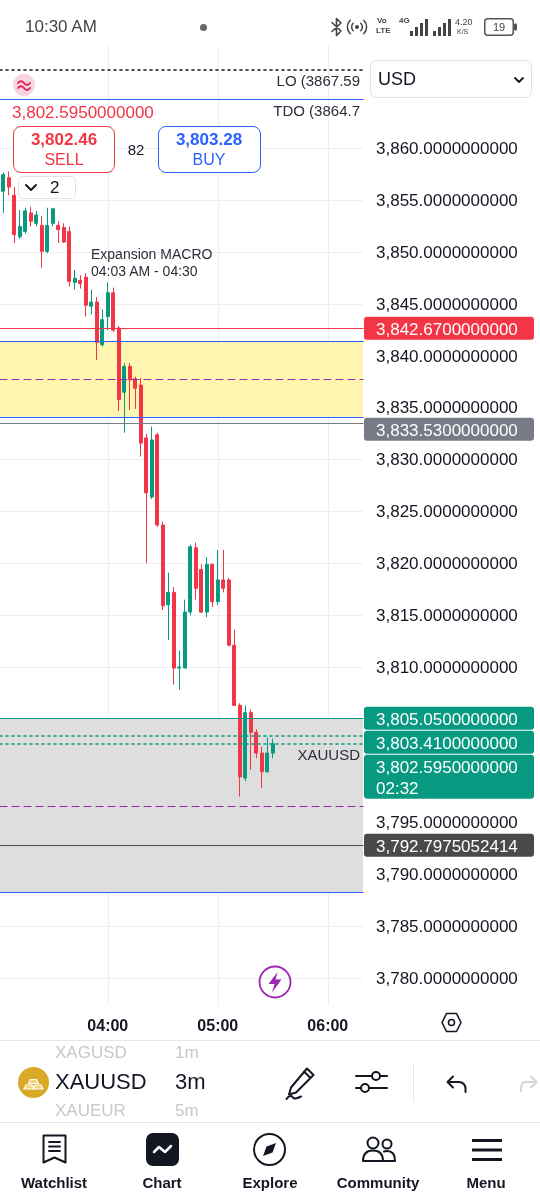 The height and width of the screenshot is (1200, 540). I want to click on ref-line-label: 3,833.5300000000, so click(447, 430).